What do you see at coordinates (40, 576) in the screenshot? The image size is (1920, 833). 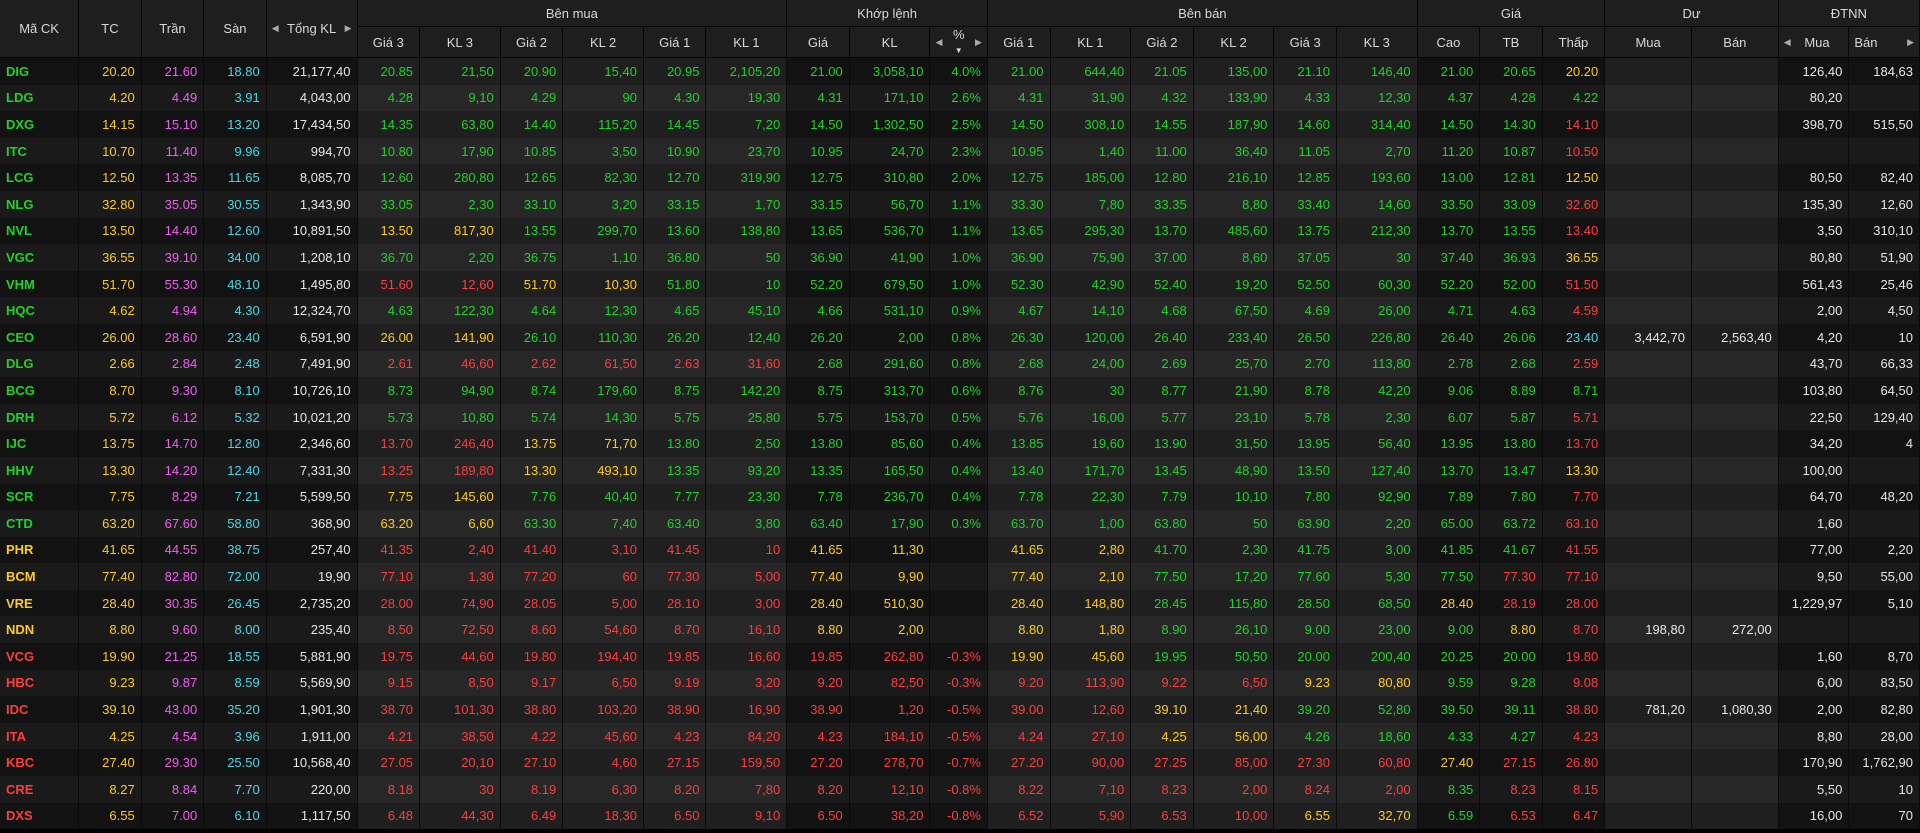 I see `cell-symbol: BCM` at bounding box center [40, 576].